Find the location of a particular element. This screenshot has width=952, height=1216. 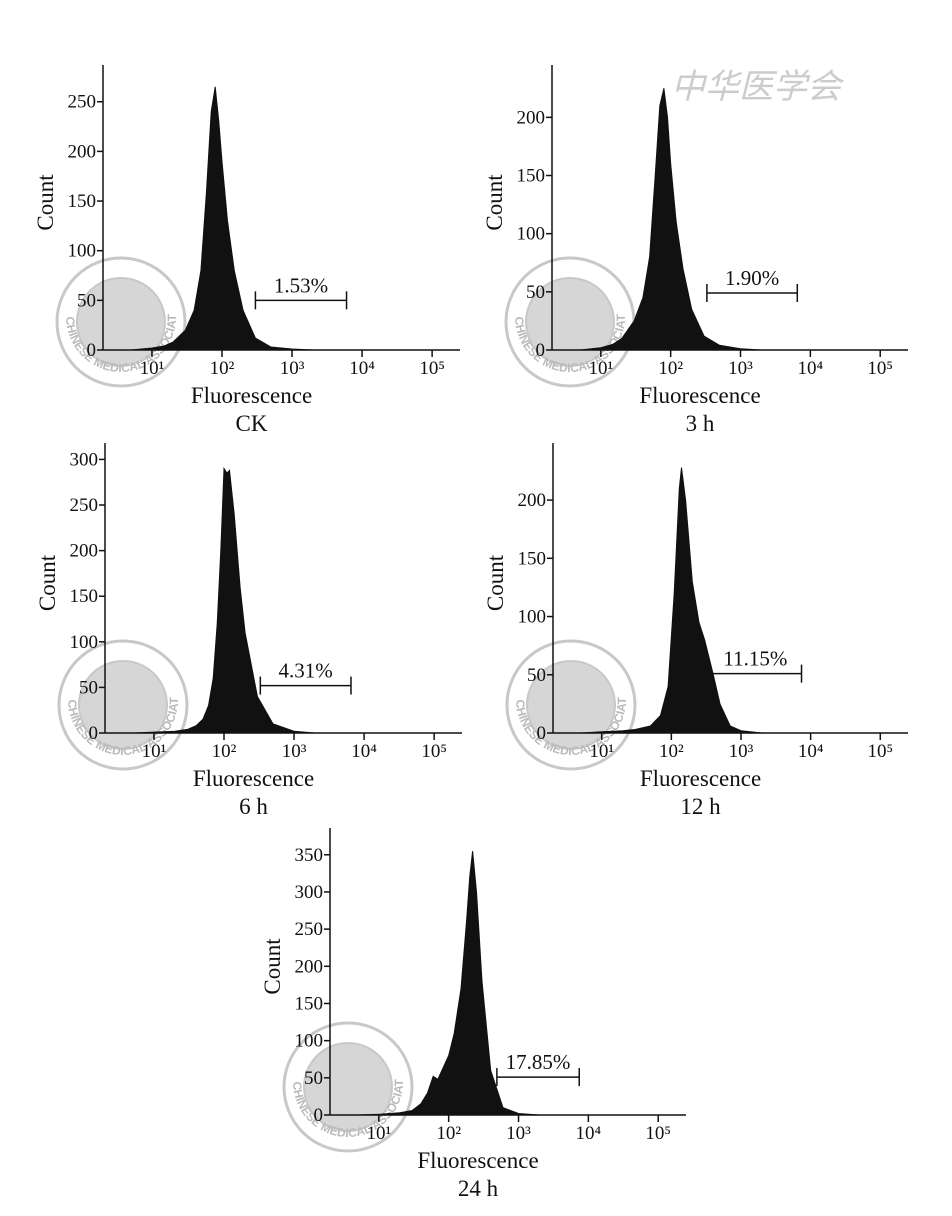

gate-label: 4.31% is located at coordinates (306, 671).